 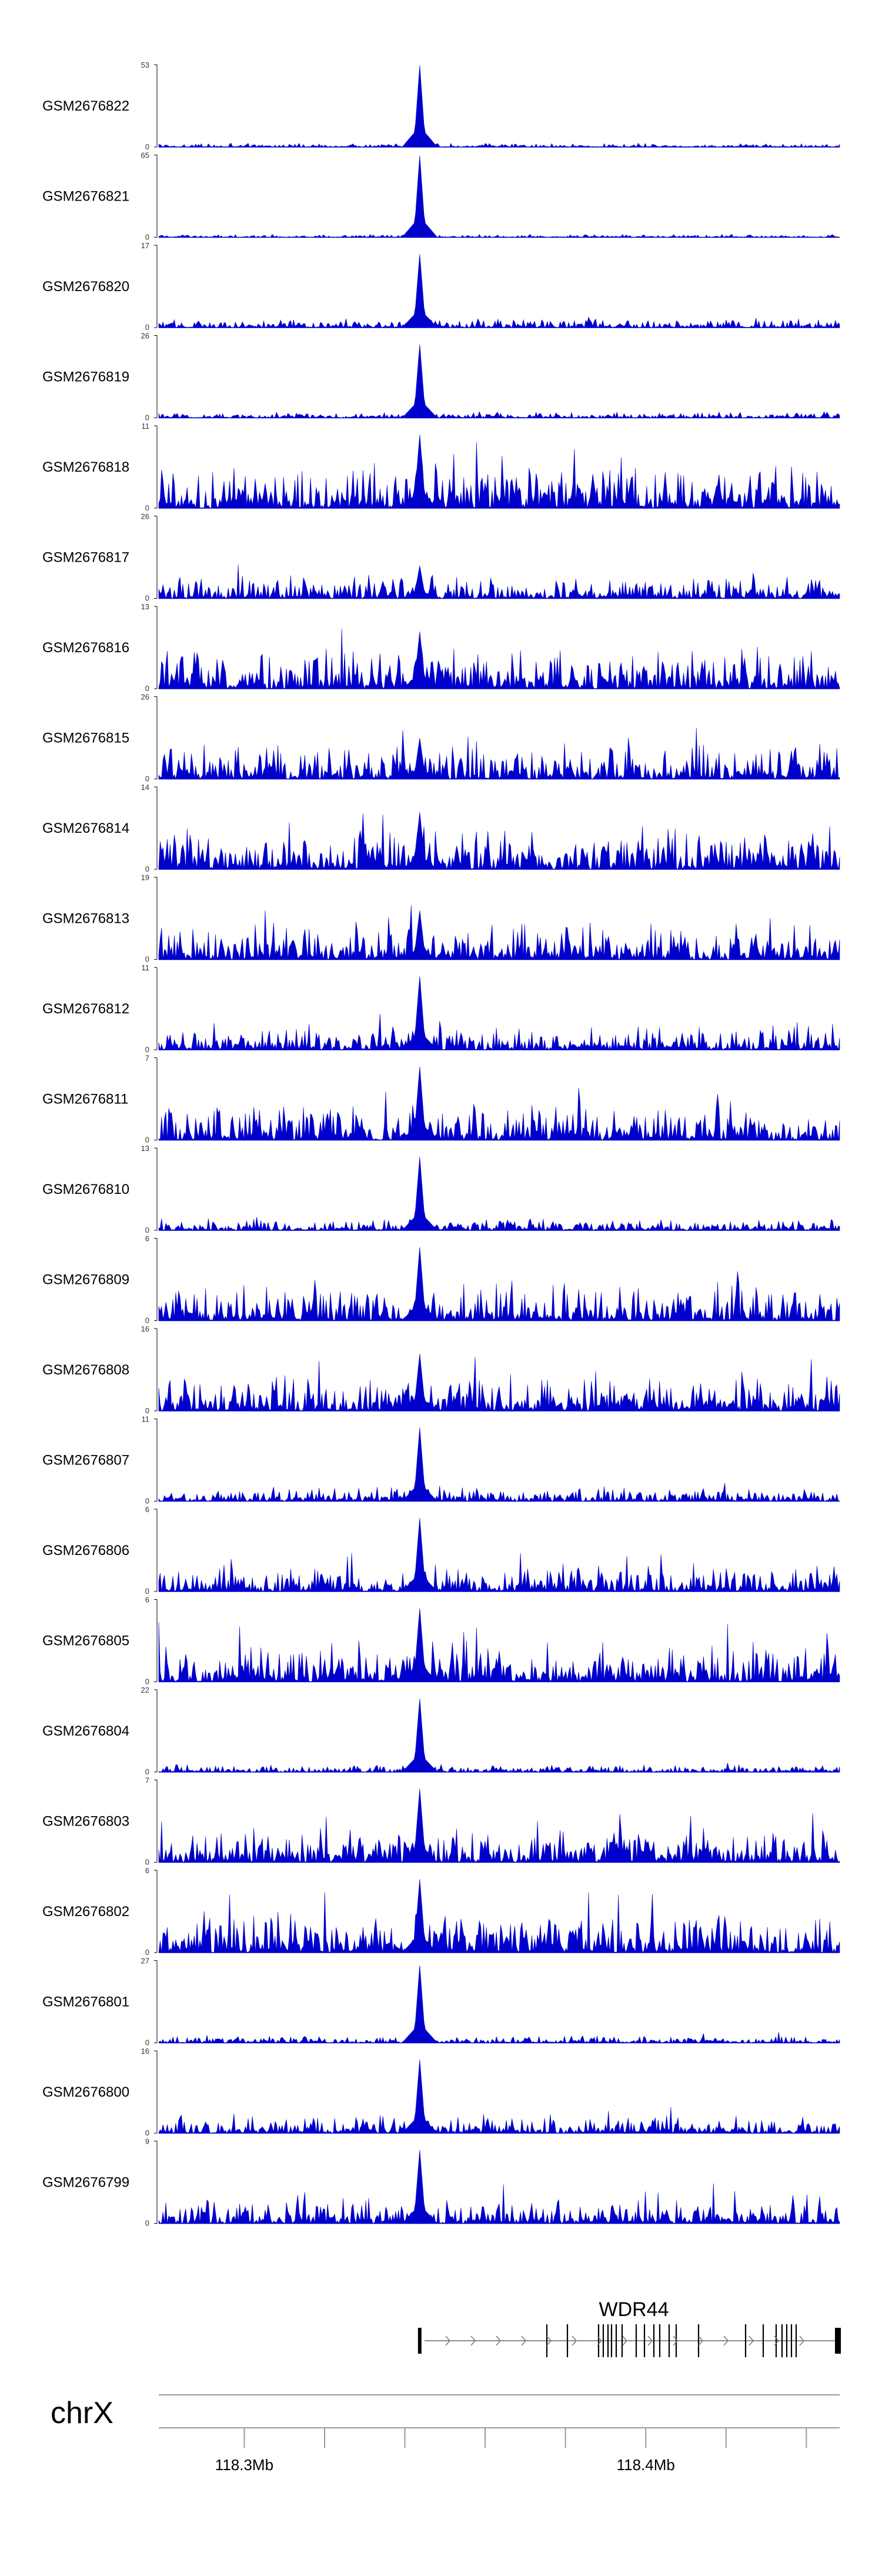 I want to click on chromosome-axis: chrX 118.3Mb 118.4Mb, so click(x=445, y=2434).